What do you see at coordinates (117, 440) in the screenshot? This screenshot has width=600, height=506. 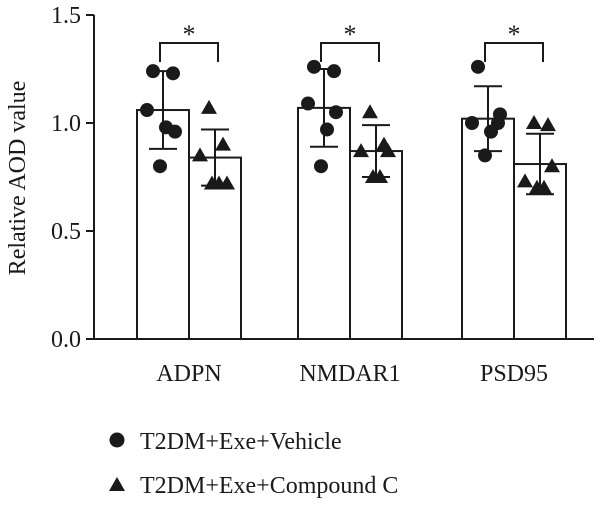 I see `legend-circle-marker` at bounding box center [117, 440].